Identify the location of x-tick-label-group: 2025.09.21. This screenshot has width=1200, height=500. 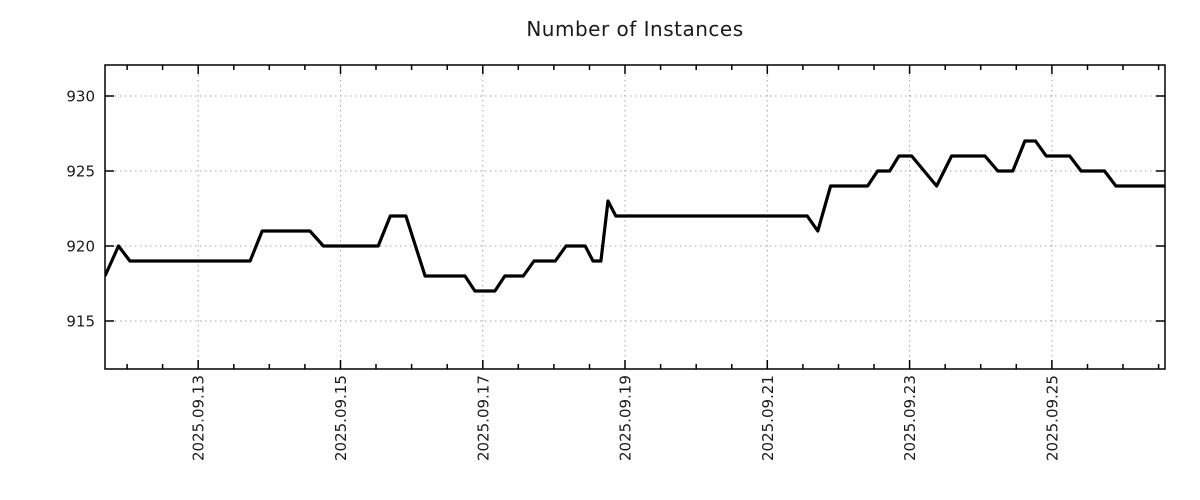
(768, 418).